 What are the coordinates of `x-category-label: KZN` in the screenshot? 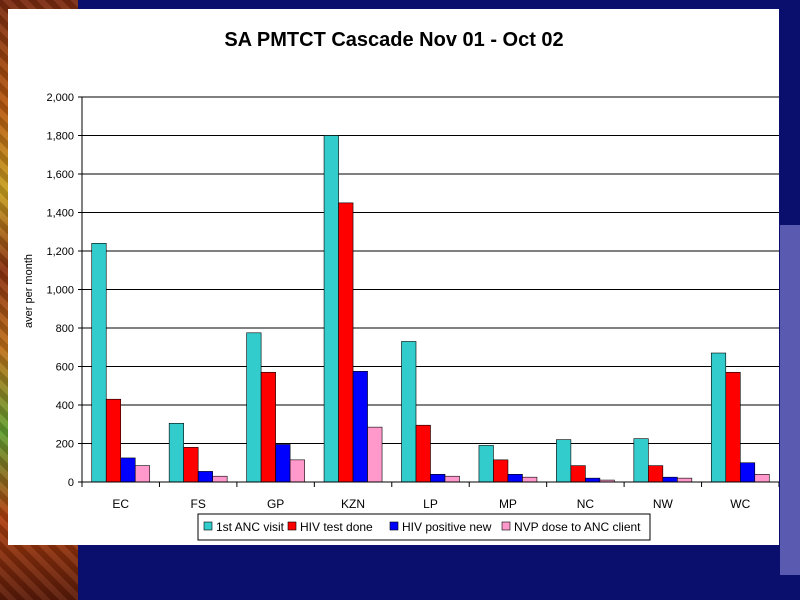 It's located at (353, 504).